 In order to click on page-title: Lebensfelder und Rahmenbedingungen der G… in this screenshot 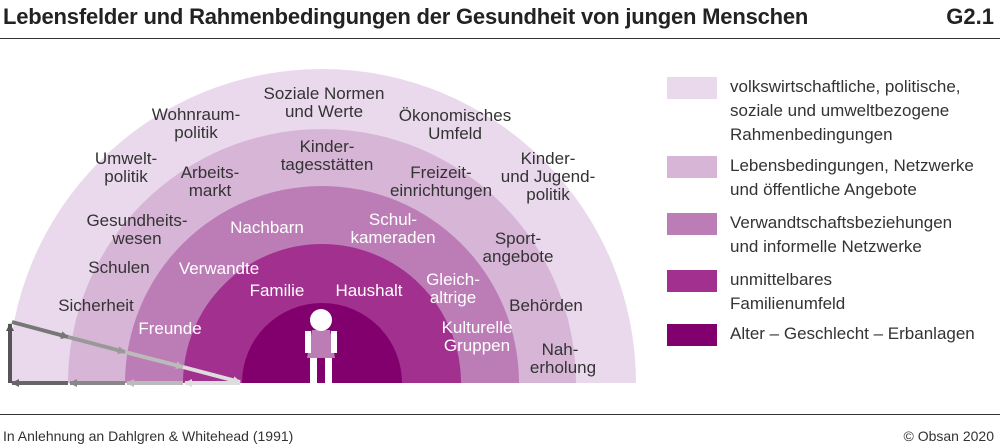, I will do `click(406, 16)`.